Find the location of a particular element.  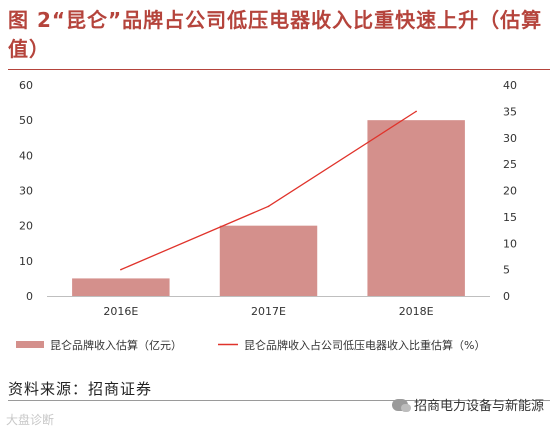

x-tick-label: 2018E is located at coordinates (416, 311).